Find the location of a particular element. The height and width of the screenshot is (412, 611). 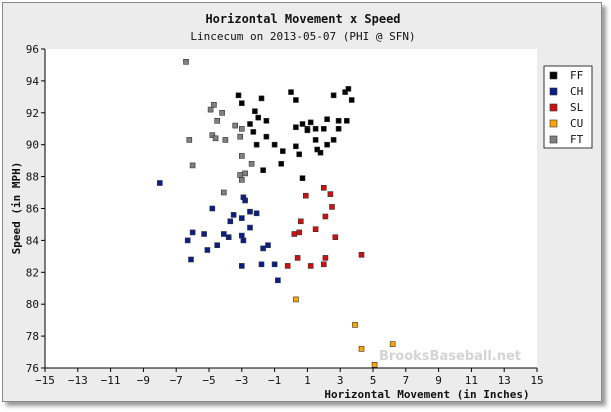

chart-title: Horizontal Movement x Speed is located at coordinates (302, 19).